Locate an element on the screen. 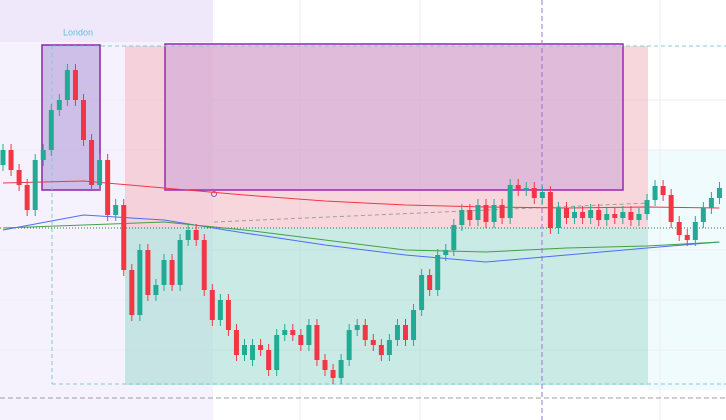 The image size is (726, 420). marker is located at coordinates (214, 194).